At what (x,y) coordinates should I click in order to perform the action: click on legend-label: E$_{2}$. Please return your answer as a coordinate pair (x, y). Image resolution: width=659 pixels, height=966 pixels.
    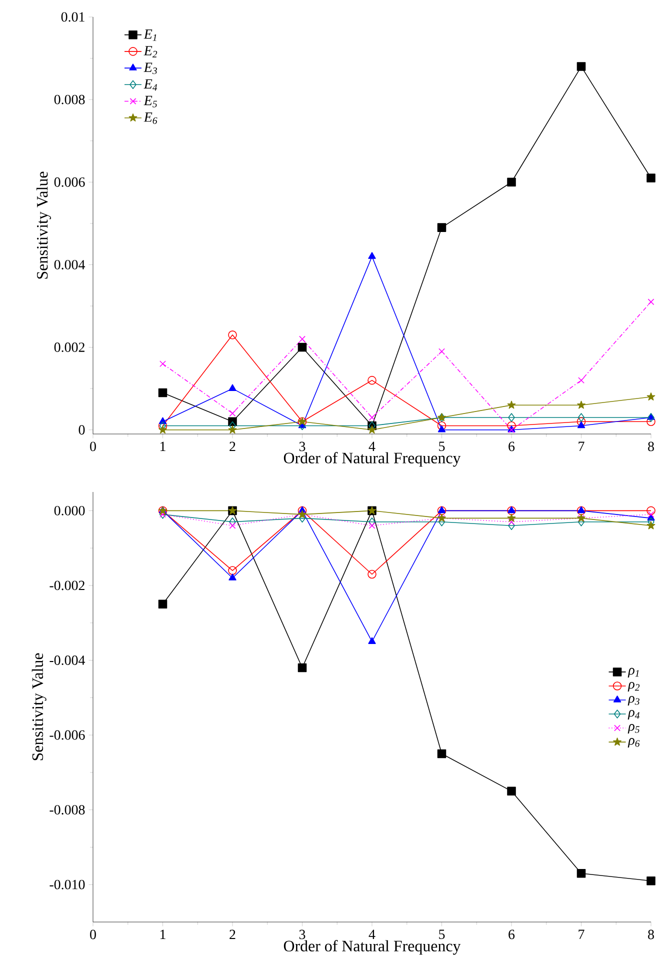
    Looking at the image, I should click on (151, 52).